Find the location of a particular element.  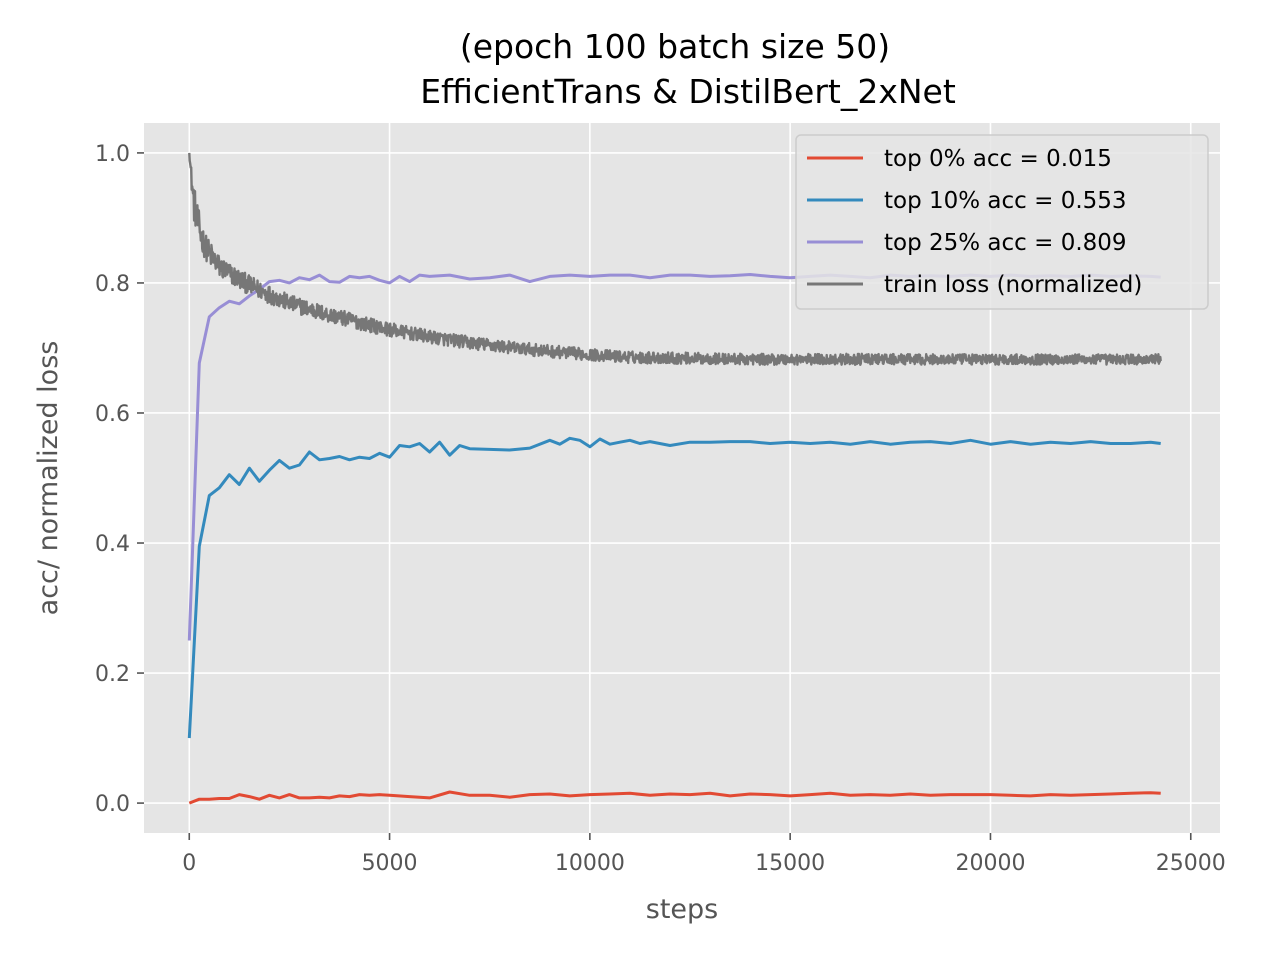

chart-title-line2: EfficientTrans & DistilBert_2xNet is located at coordinates (688, 91).